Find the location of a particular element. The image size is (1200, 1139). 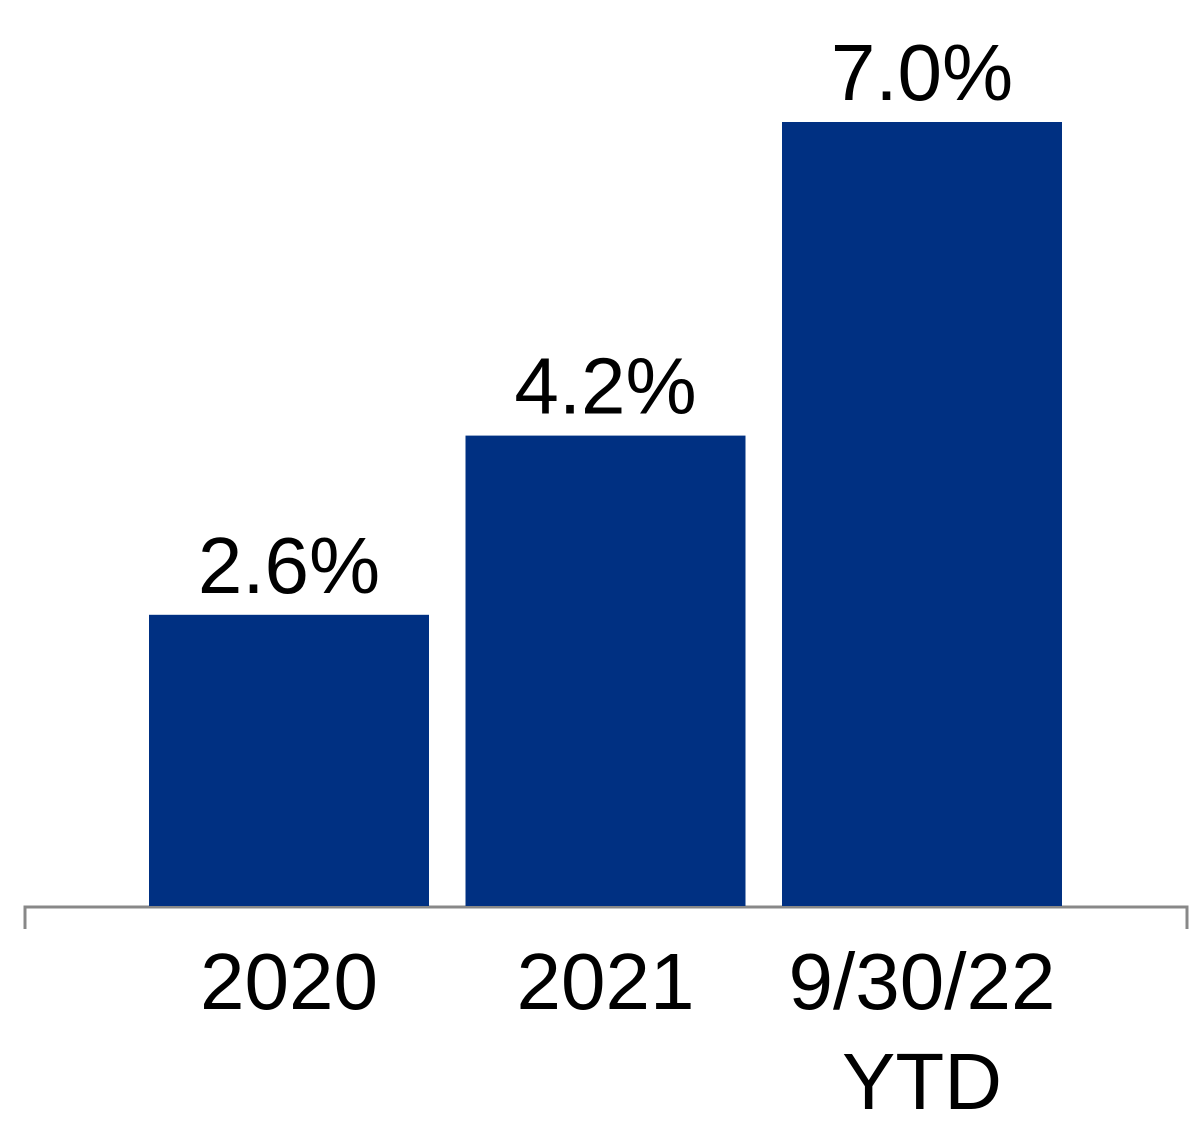

value-label: 4.2% is located at coordinates (605, 386).